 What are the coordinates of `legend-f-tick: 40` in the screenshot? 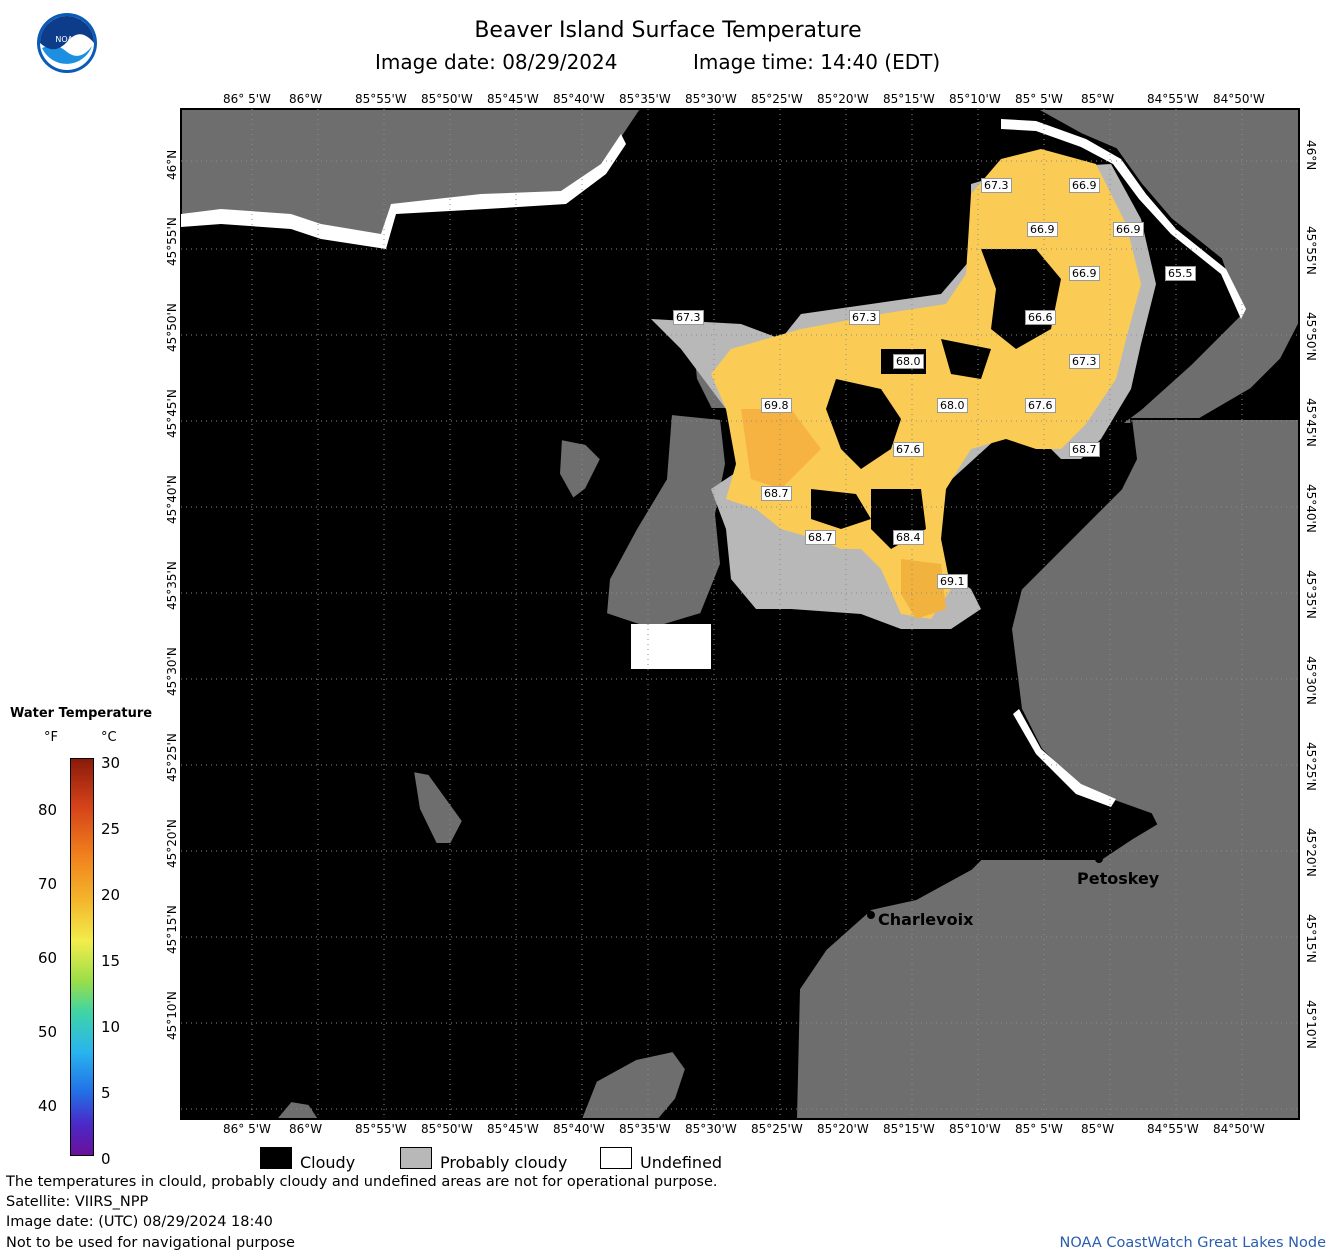 It's located at (48, 1106).